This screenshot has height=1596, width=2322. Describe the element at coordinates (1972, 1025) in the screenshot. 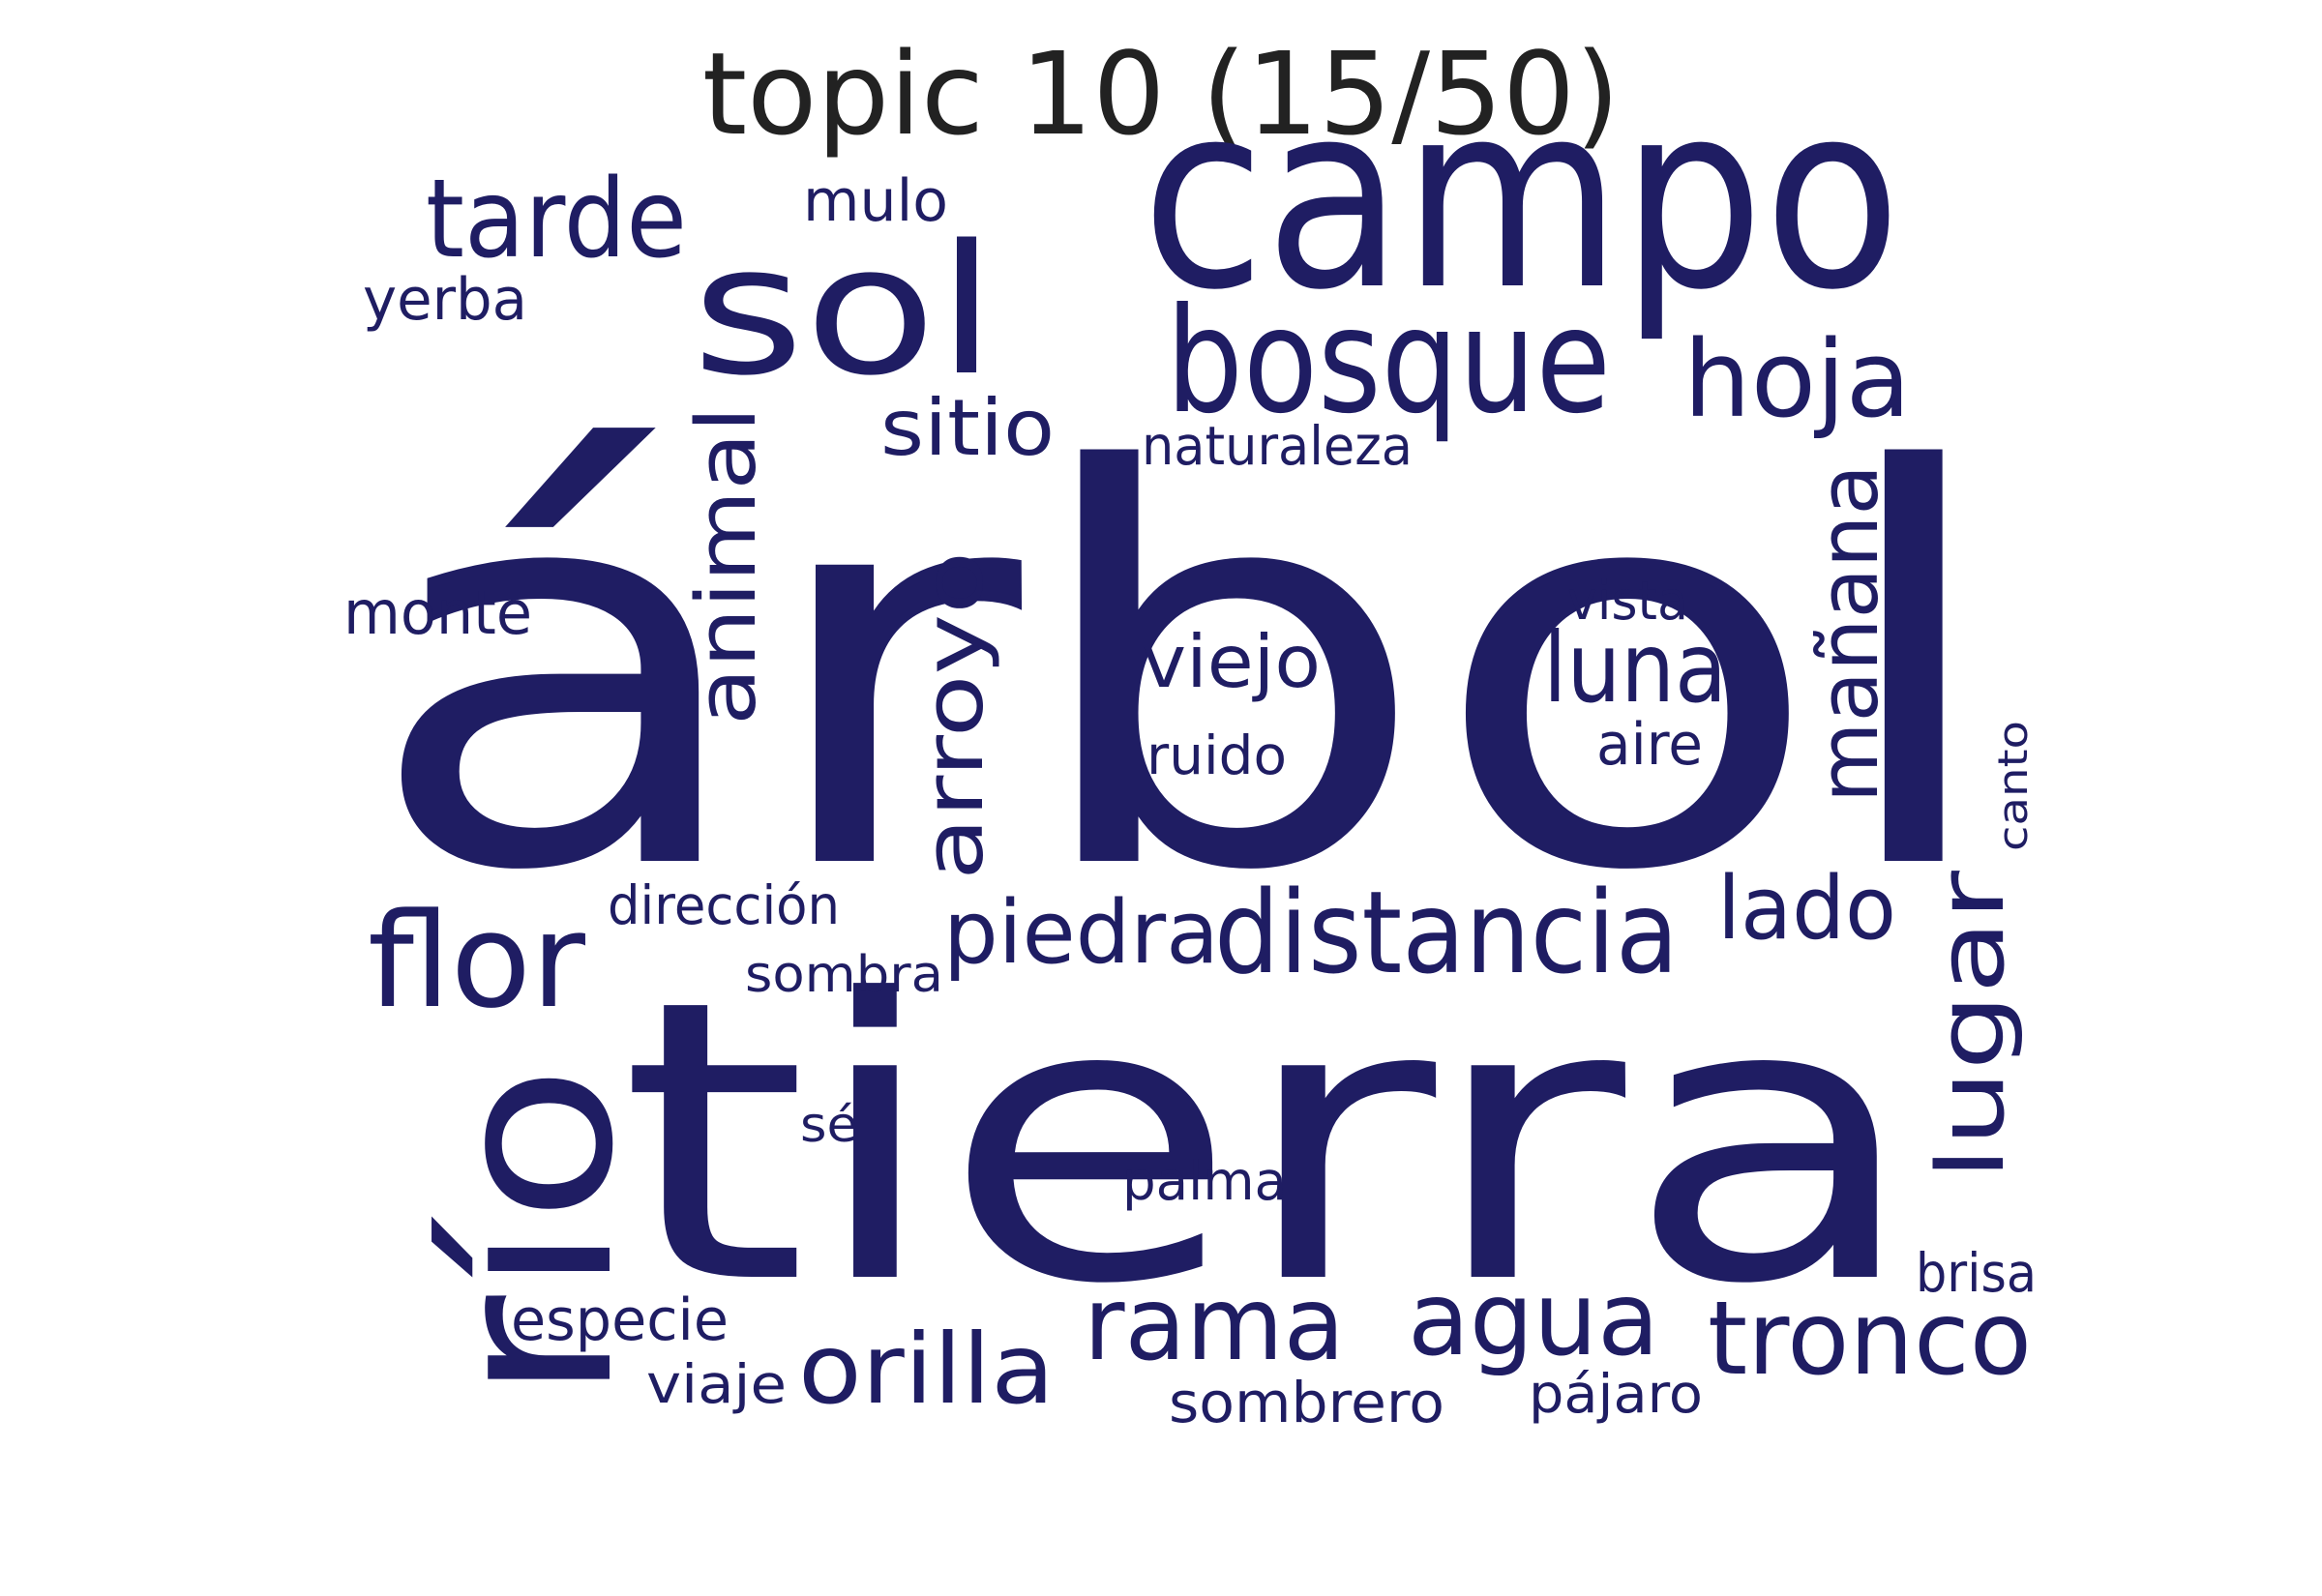

I see `cloud-word: lugar` at that location.